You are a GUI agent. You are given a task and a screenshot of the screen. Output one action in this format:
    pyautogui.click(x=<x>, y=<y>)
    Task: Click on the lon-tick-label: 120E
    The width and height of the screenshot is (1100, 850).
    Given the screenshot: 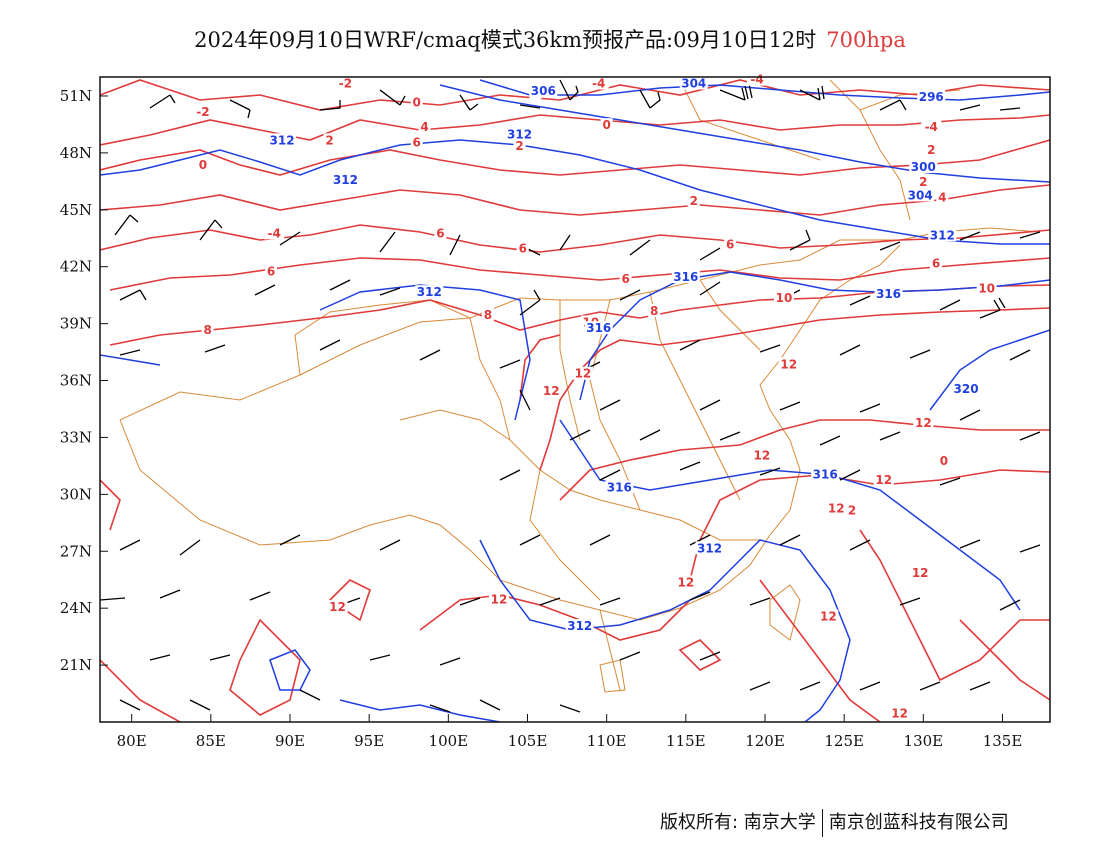 What is the action you would take?
    pyautogui.click(x=765, y=741)
    